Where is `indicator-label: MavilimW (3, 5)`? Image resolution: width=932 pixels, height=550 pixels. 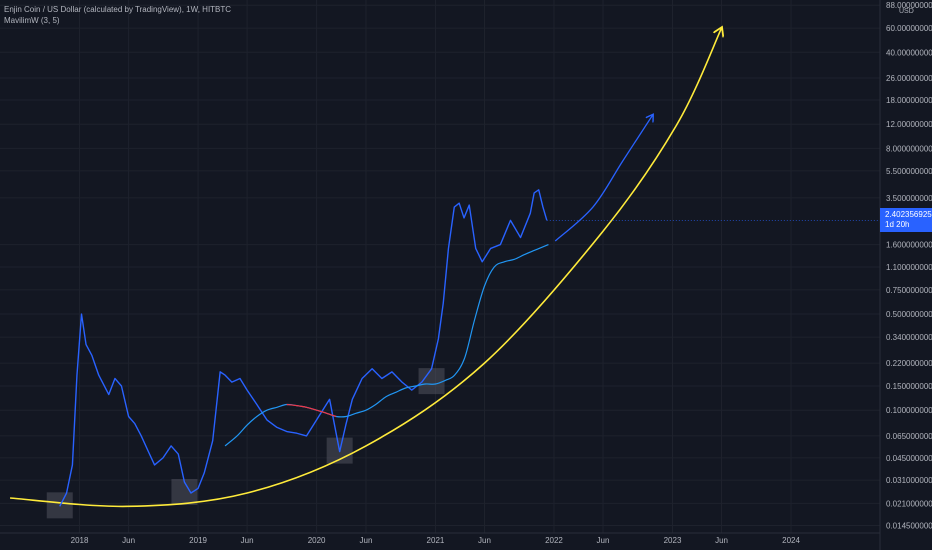 indicator-label: MavilimW (3, 5) is located at coordinates (32, 20).